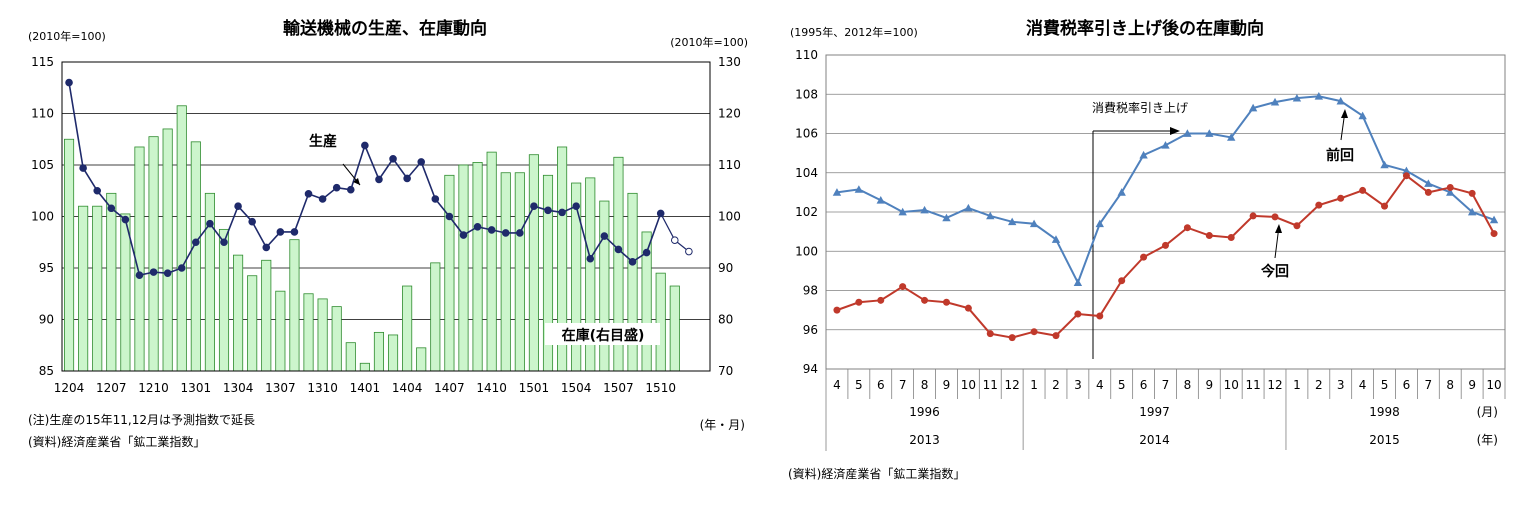 This screenshot has width=1535, height=506. What do you see at coordinates (722, 425) in the screenshot?
I see `left-x-unit: (年・月)` at bounding box center [722, 425].